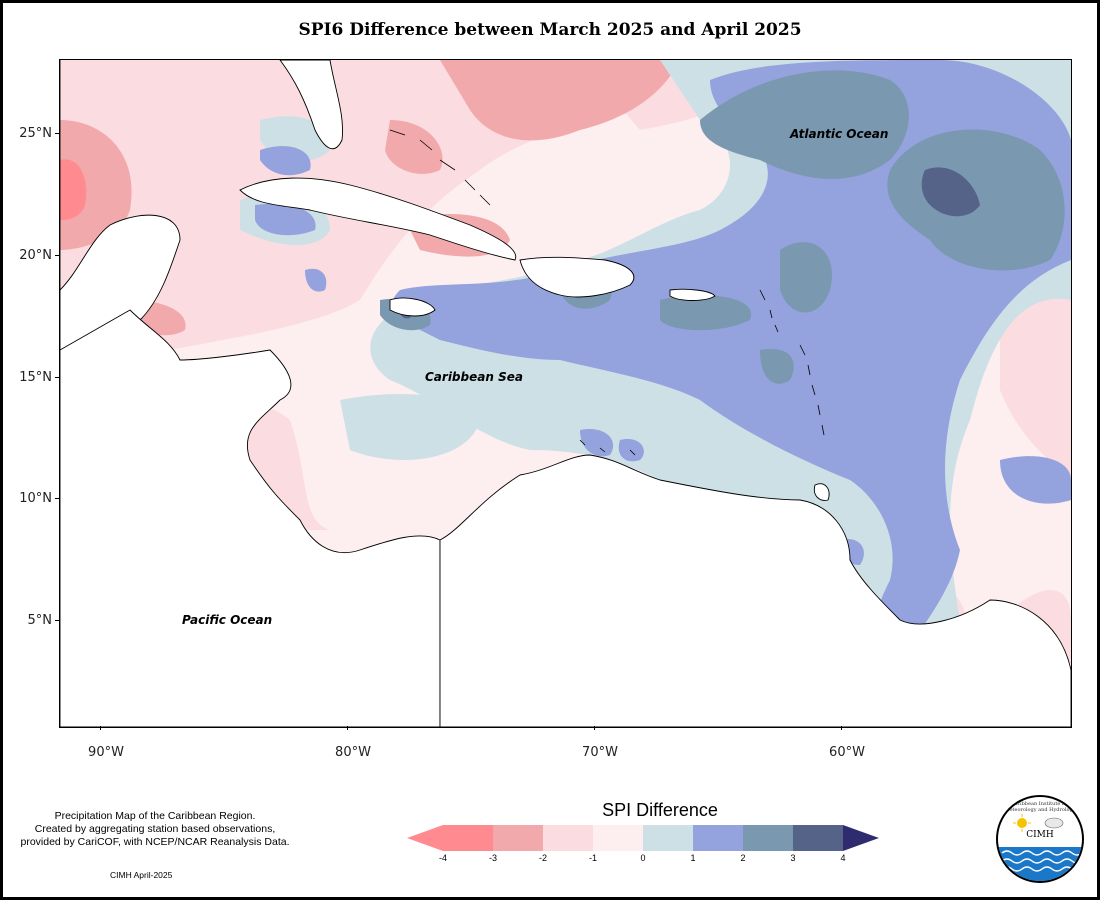 The width and height of the screenshot is (1100, 900). What do you see at coordinates (1054, 823) in the screenshot?
I see `cloud-icon` at bounding box center [1054, 823].